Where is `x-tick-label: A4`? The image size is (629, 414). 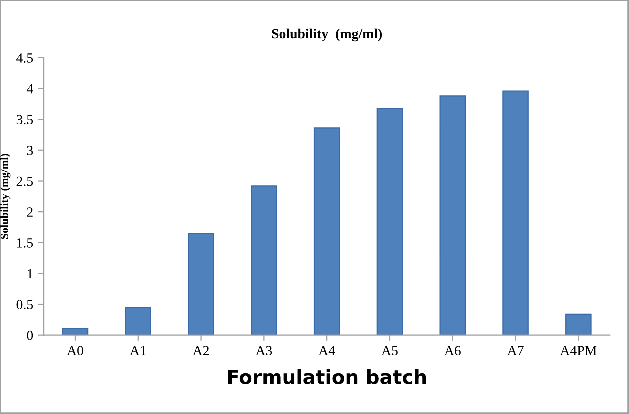
x-tick-label: A4 is located at coordinates (327, 351).